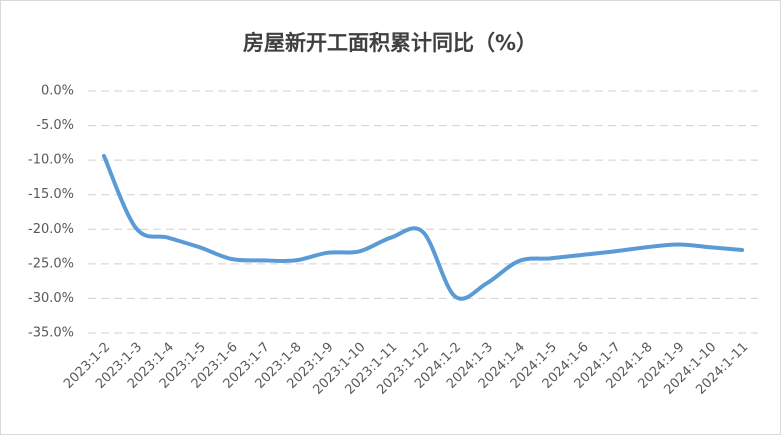 The width and height of the screenshot is (781, 435). Describe the element at coordinates (57, 91) in the screenshot. I see `y-tick-label: 0.0%` at that location.